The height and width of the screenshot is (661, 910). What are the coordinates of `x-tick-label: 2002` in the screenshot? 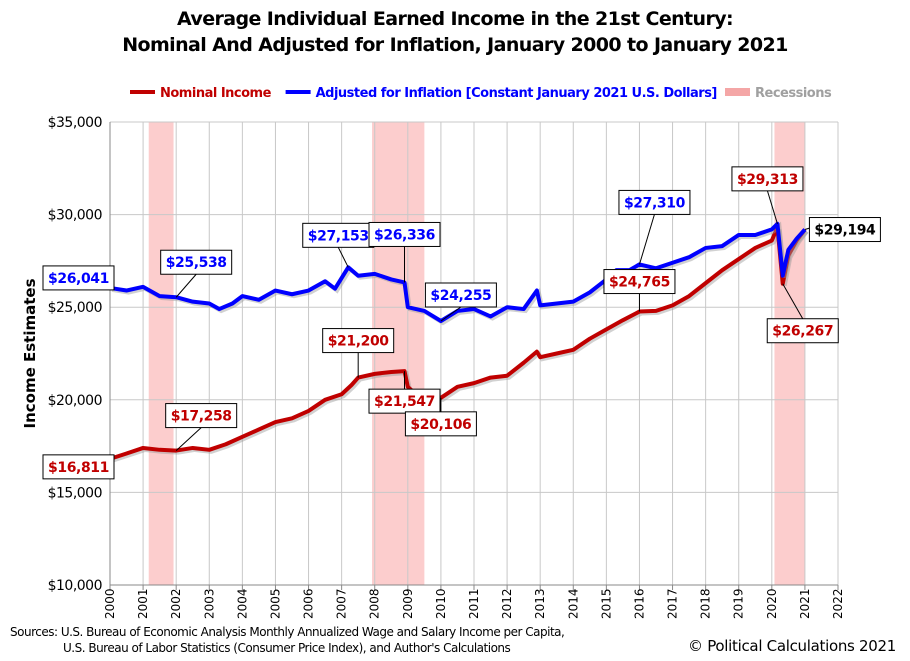 It's located at (176, 603).